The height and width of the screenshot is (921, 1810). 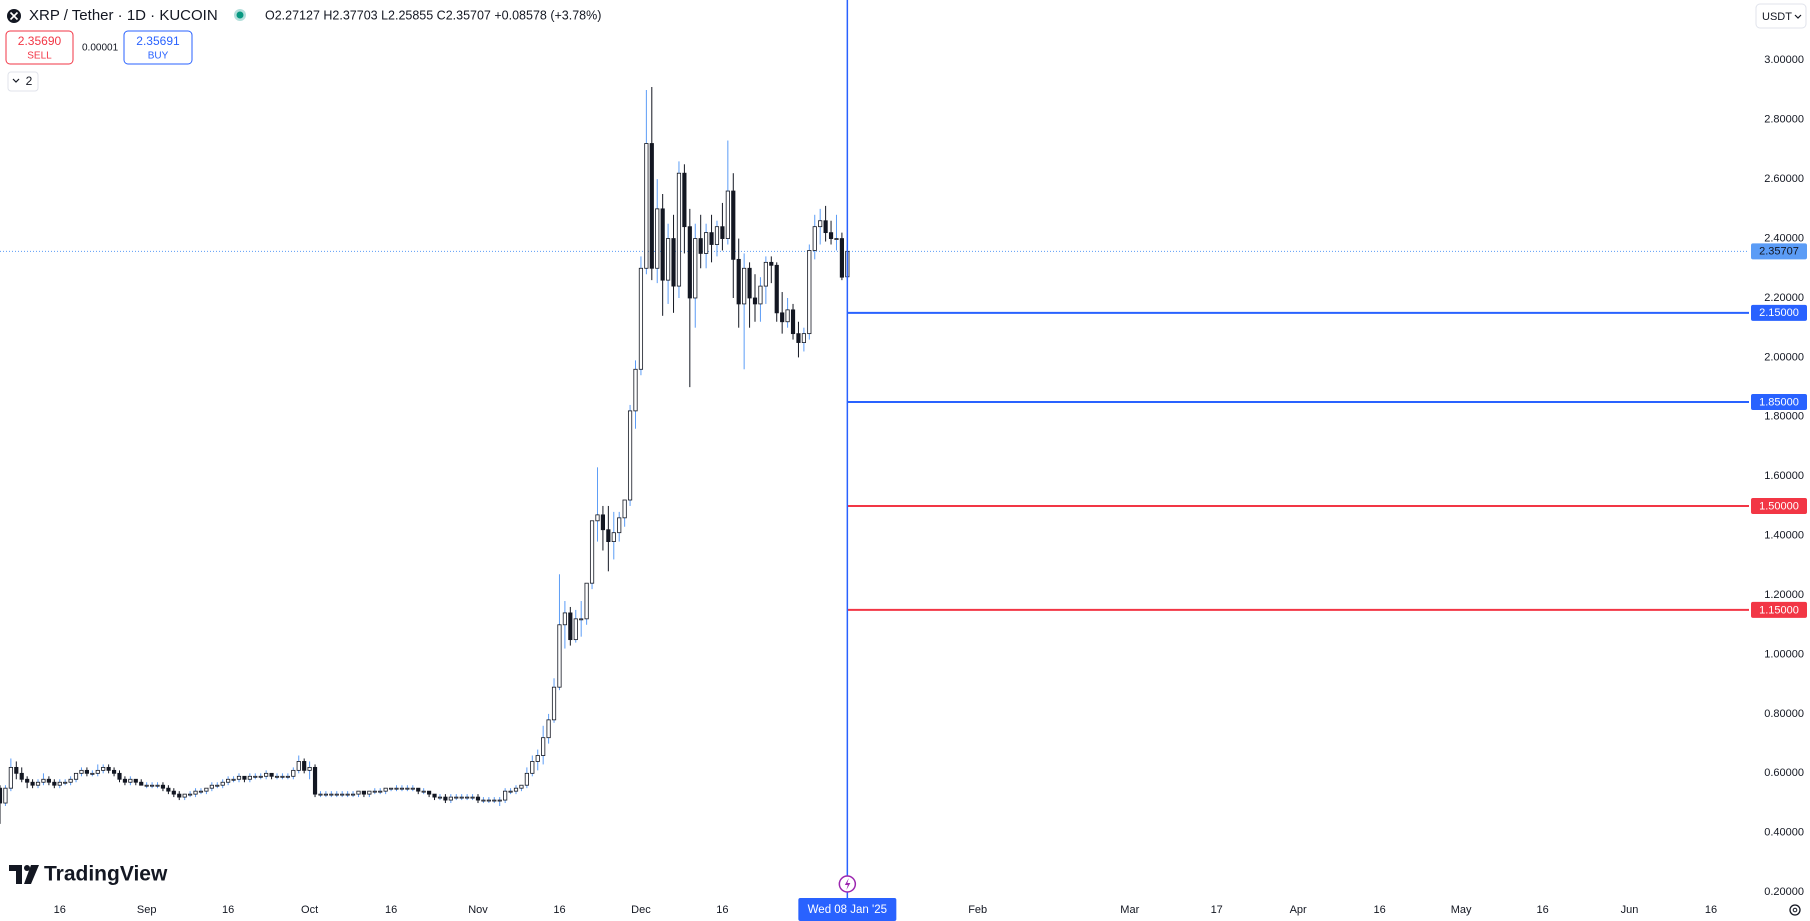 I want to click on gear-center, so click(x=1795, y=910).